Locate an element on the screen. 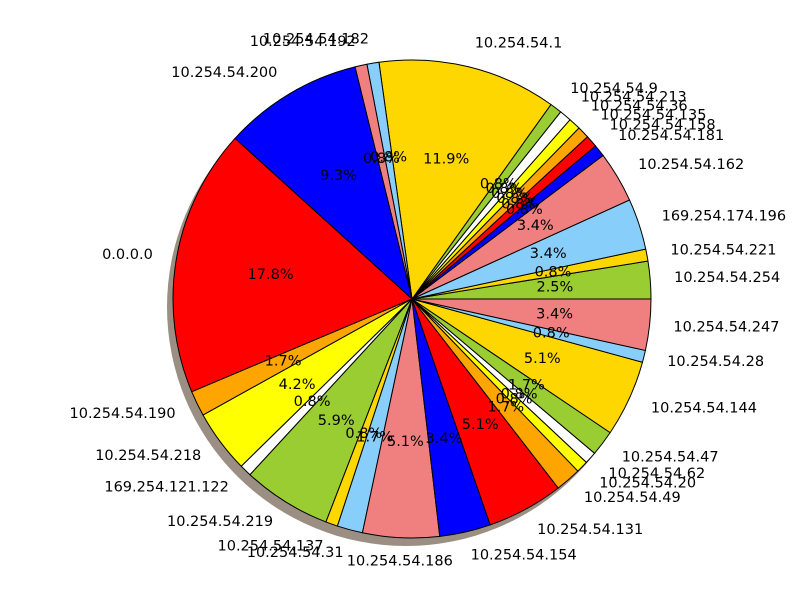 This screenshot has width=800, height=600. pie-percent-label: 2.5% is located at coordinates (554, 288).